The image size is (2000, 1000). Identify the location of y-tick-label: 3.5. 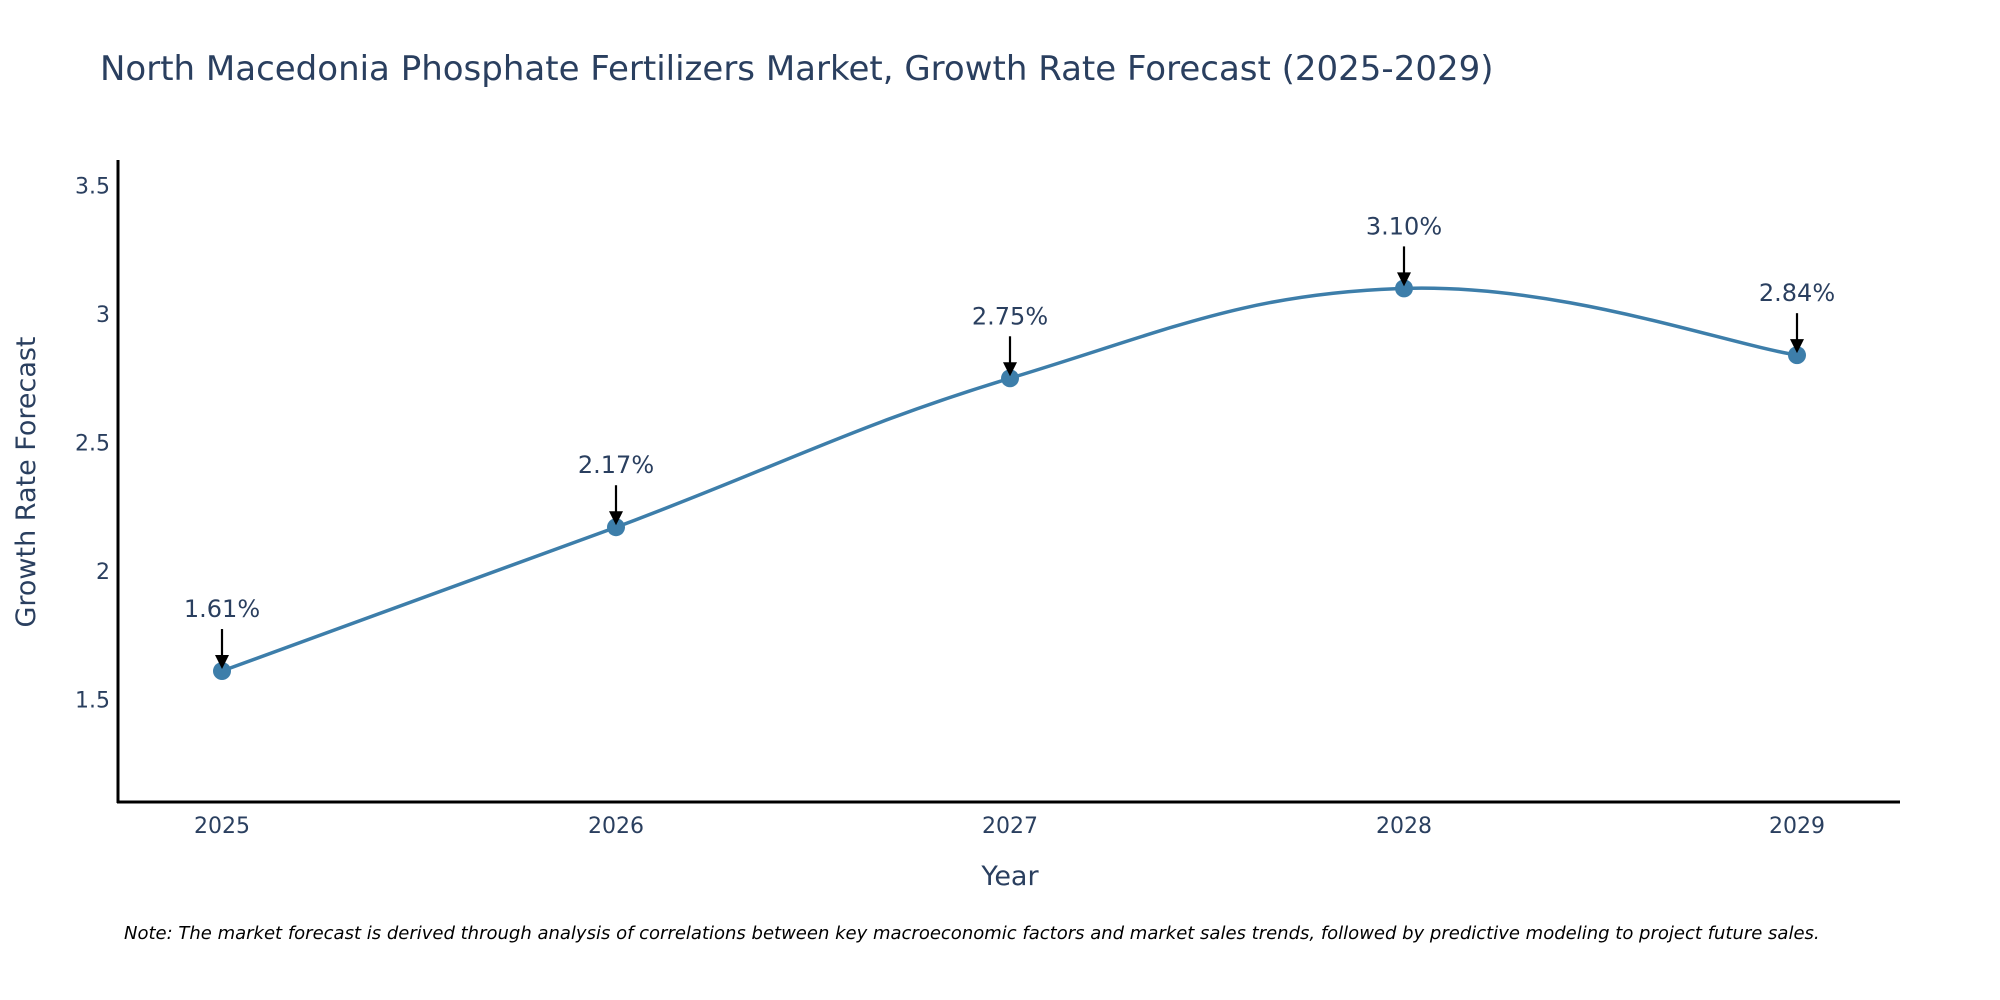
(92, 187).